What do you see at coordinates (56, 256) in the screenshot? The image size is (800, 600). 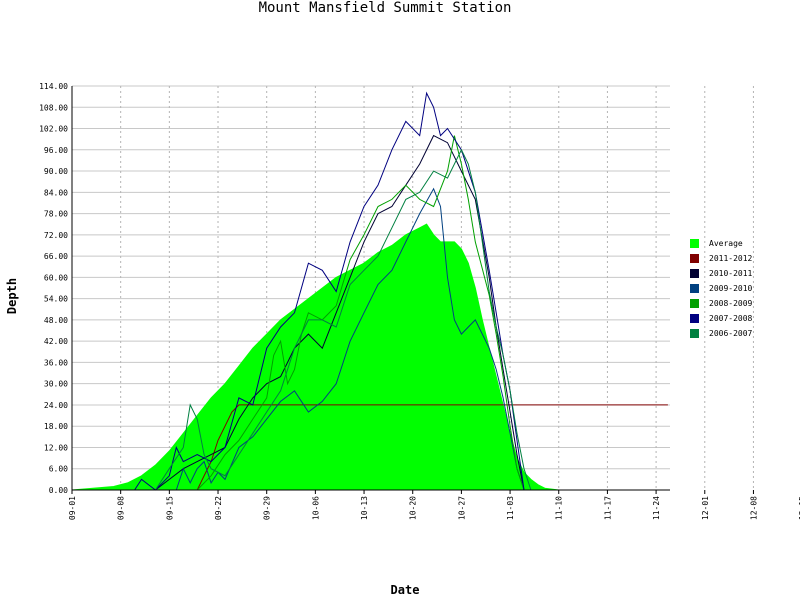 I see `y-tick-label: 66.00` at bounding box center [56, 256].